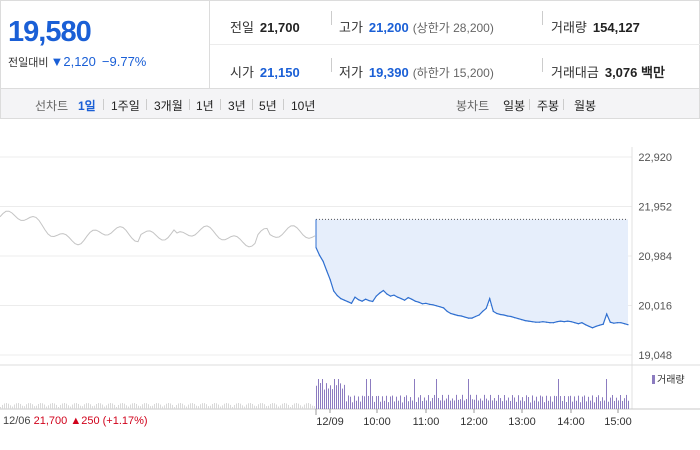 The width and height of the screenshot is (700, 450). What do you see at coordinates (388, 27) in the screenshot?
I see `high-value: 21,200` at bounding box center [388, 27].